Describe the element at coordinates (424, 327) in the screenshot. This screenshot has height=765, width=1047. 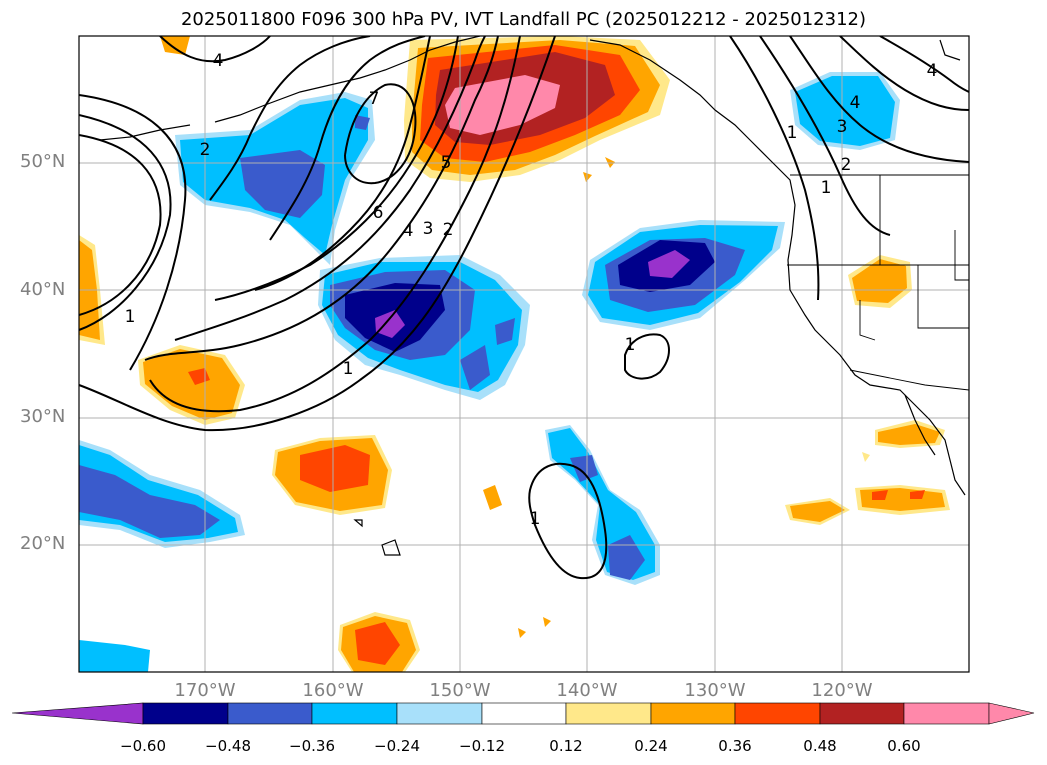
I see `negative-anomaly-central` at that location.